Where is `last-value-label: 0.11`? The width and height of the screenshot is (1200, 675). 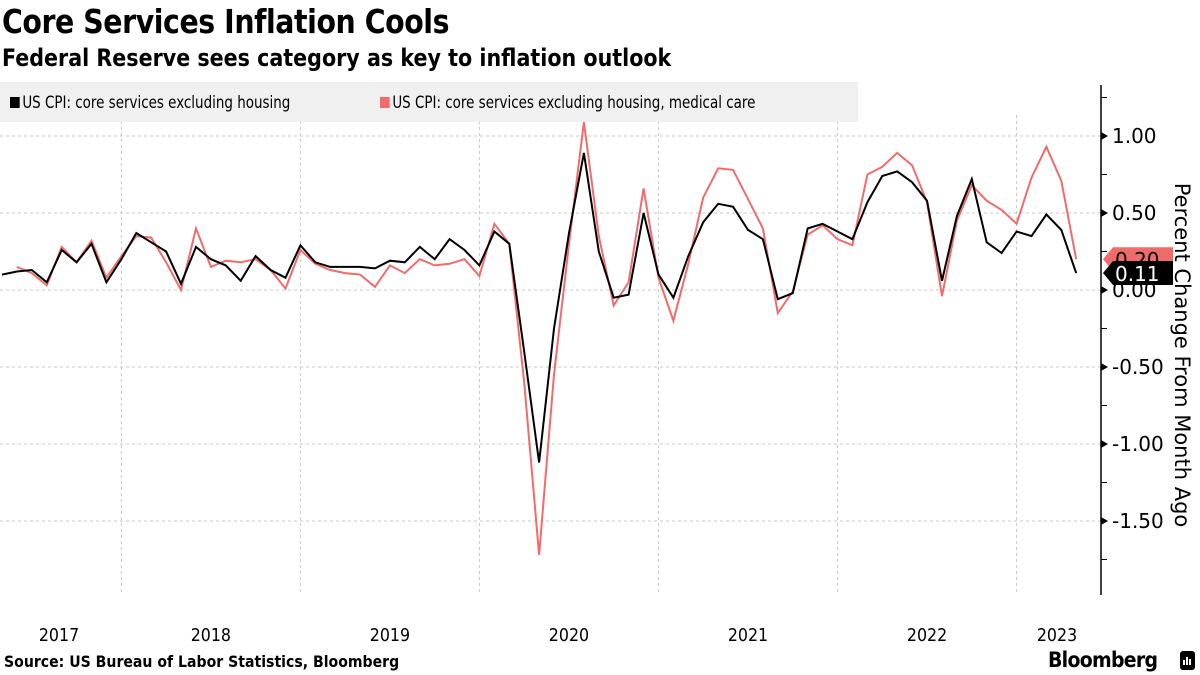 last-value-label: 0.11 is located at coordinates (1137, 274).